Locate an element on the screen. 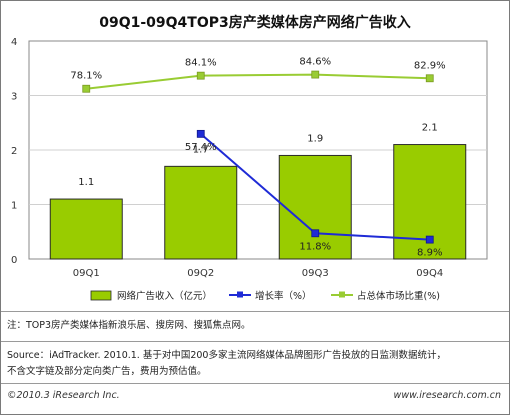 The width and height of the screenshot is (510, 415). legend: 网络广告收入（亿元） 增长率（%） 占总体市场比重(%) is located at coordinates (265, 296).